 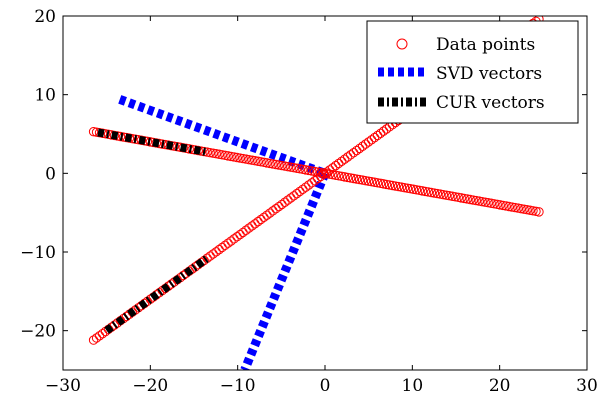 What do you see at coordinates (586, 386) in the screenshot?
I see `x-tick-label: 30` at bounding box center [586, 386].